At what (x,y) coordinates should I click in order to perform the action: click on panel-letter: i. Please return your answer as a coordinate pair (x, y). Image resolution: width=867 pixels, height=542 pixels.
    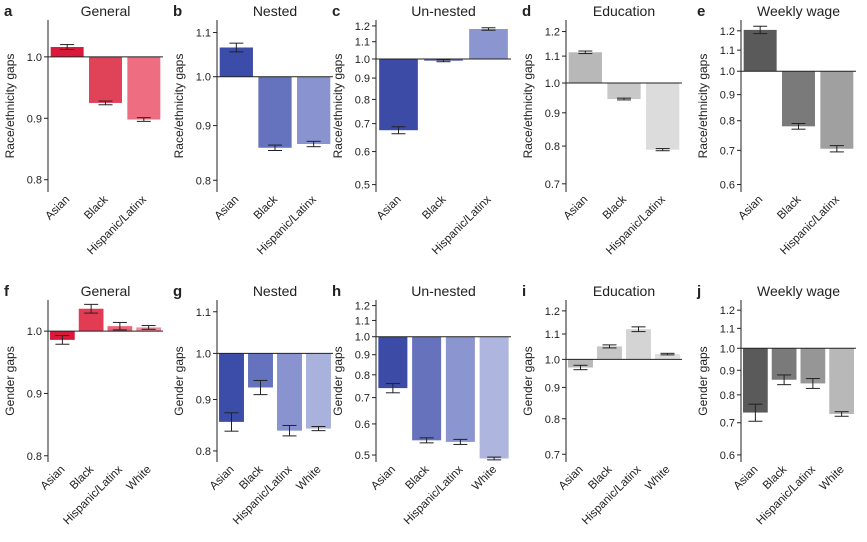
    Looking at the image, I should click on (524, 291).